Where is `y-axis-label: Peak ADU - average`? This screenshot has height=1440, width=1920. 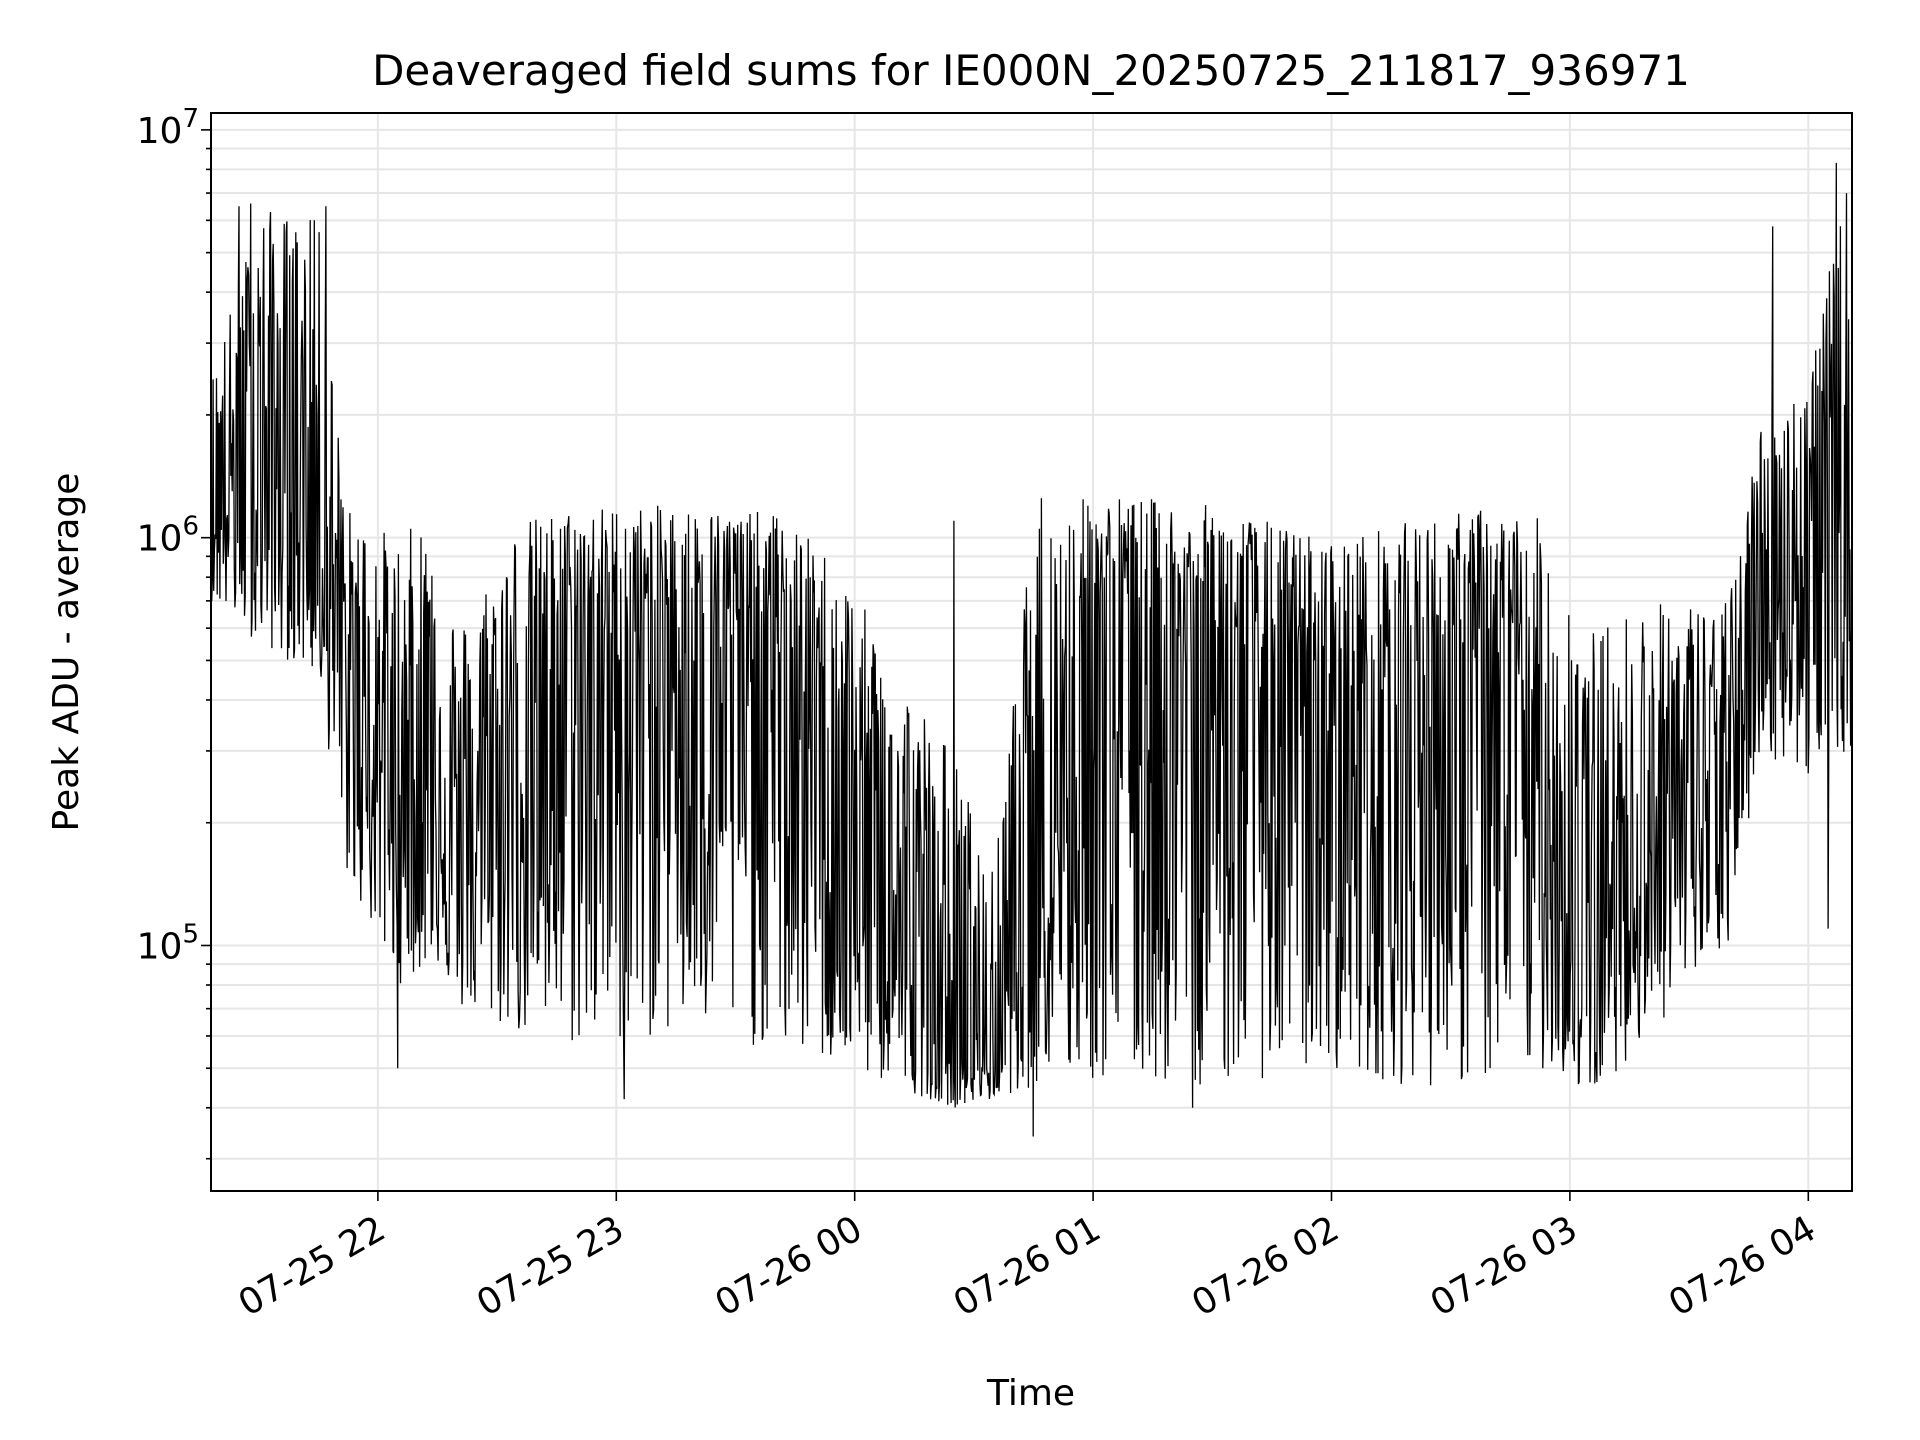
y-axis-label: Peak ADU - average is located at coordinates (66, 652).